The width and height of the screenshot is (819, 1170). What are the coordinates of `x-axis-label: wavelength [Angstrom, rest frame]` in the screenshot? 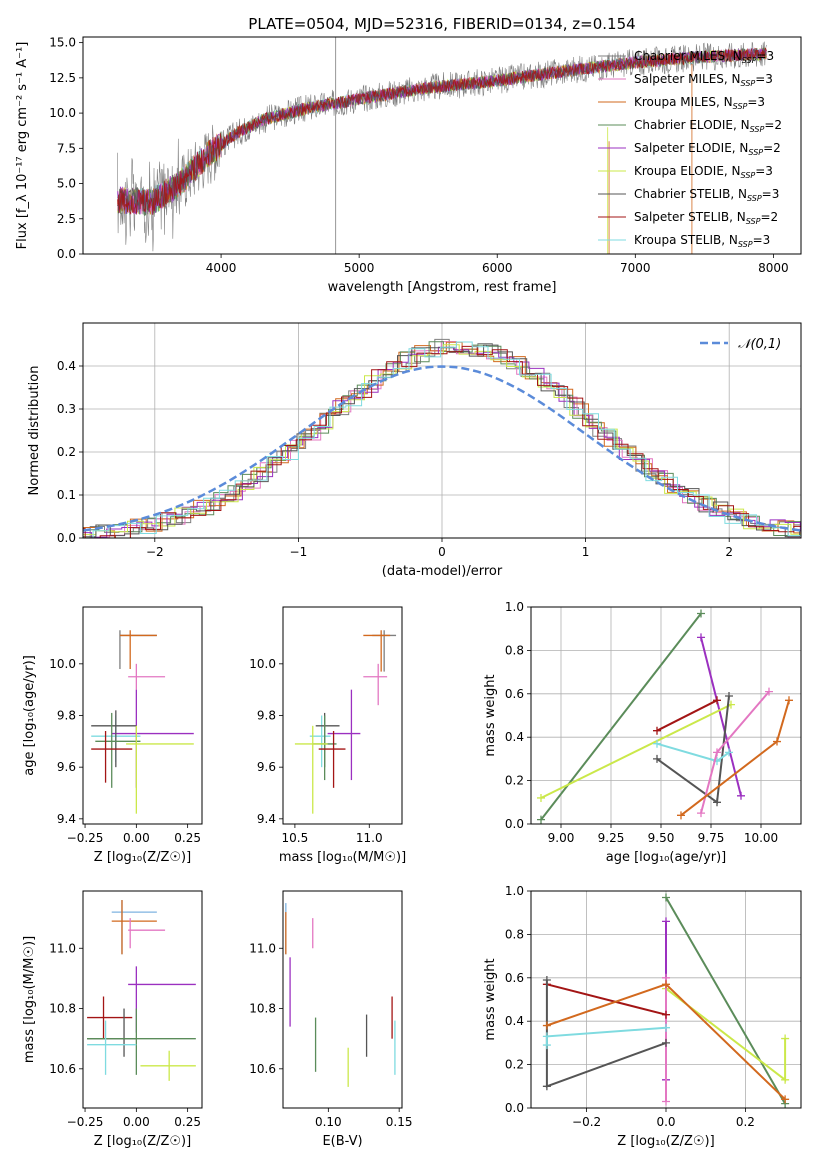 It's located at (442, 287).